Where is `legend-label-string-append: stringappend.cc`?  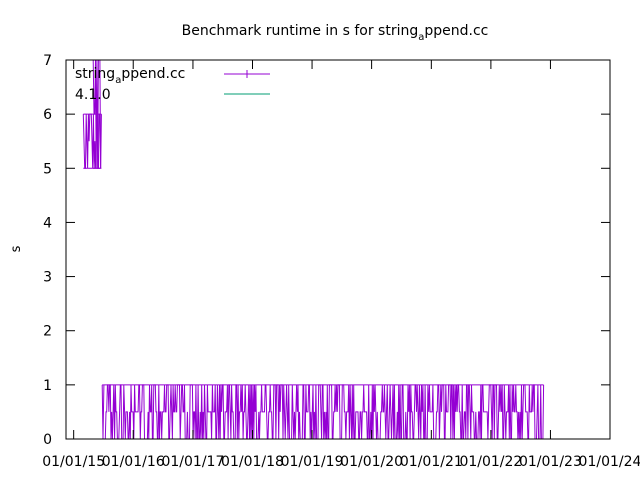
legend-label-string-append: stringappend.cc is located at coordinates (130, 76).